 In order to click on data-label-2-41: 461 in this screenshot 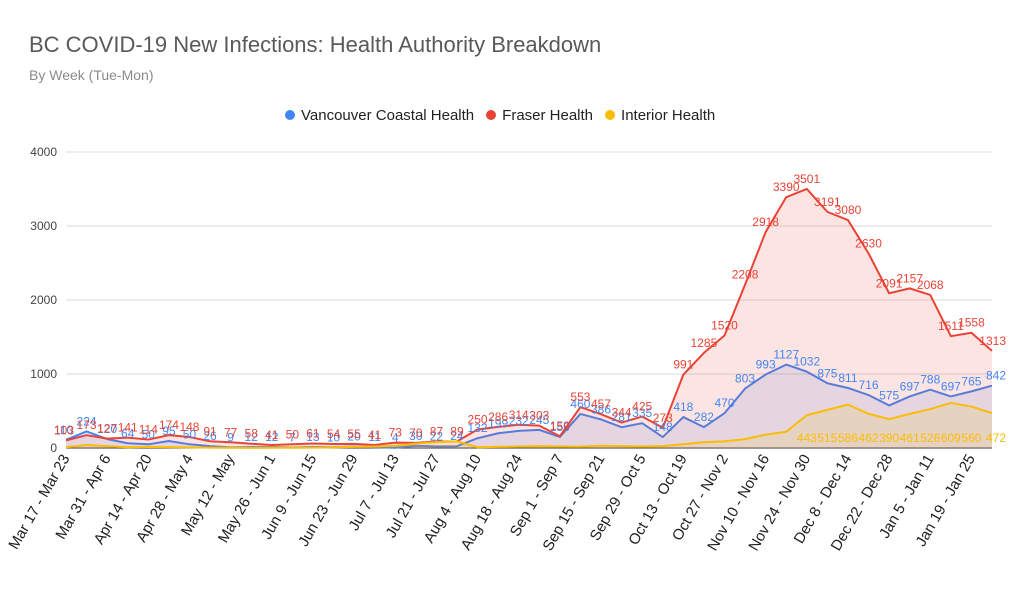, I will do `click(910, 438)`.